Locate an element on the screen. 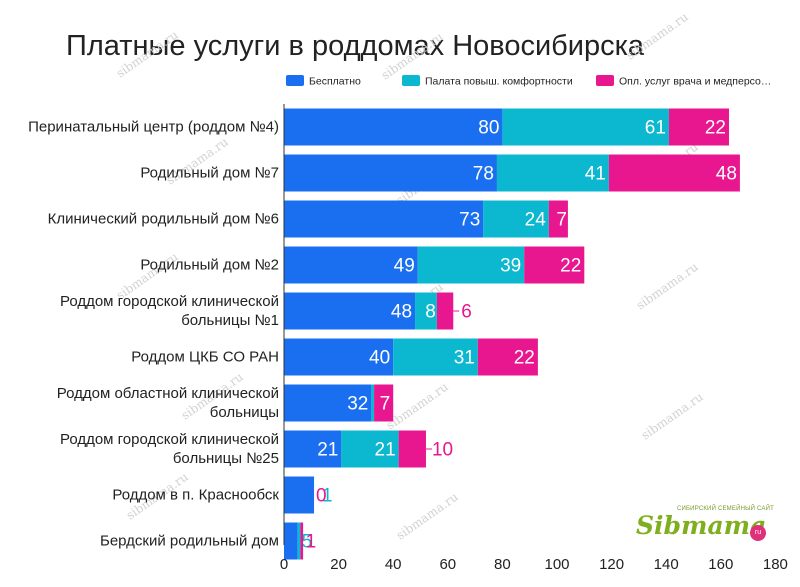  x-tick-label: 160 is located at coordinates (720, 564).